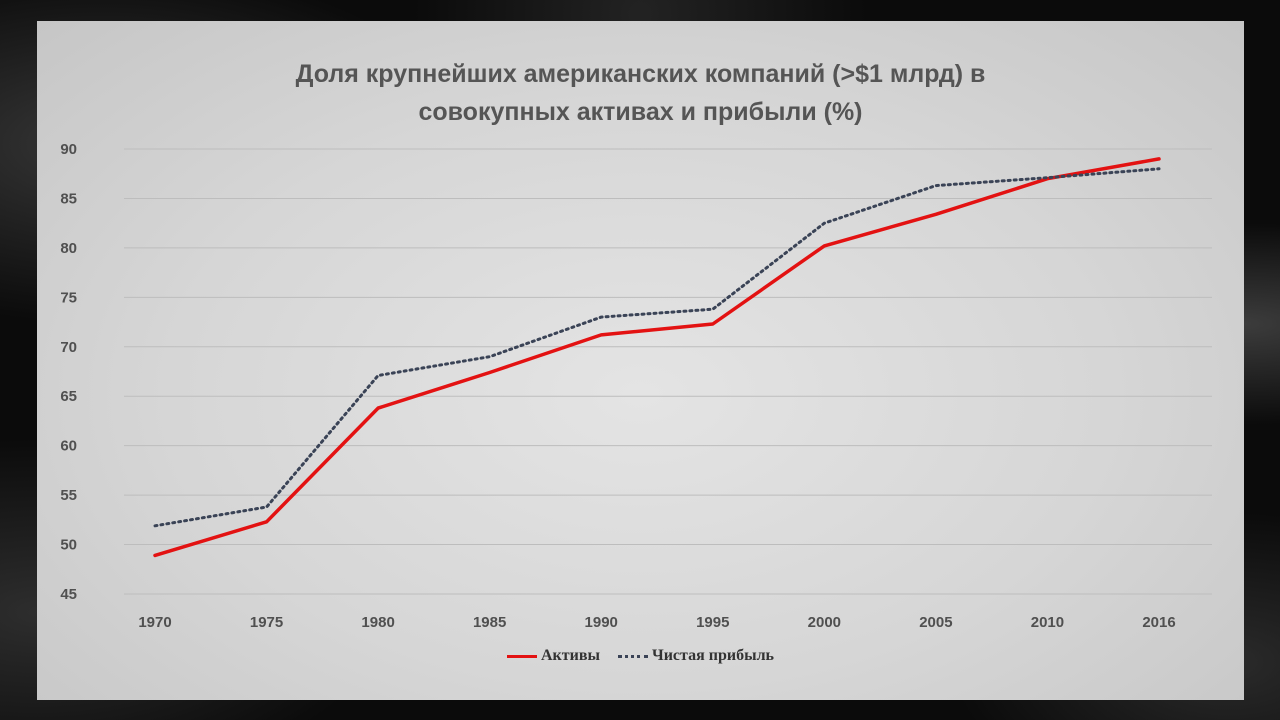  What do you see at coordinates (68, 396) in the screenshot?
I see `y-tick-label: 65` at bounding box center [68, 396].